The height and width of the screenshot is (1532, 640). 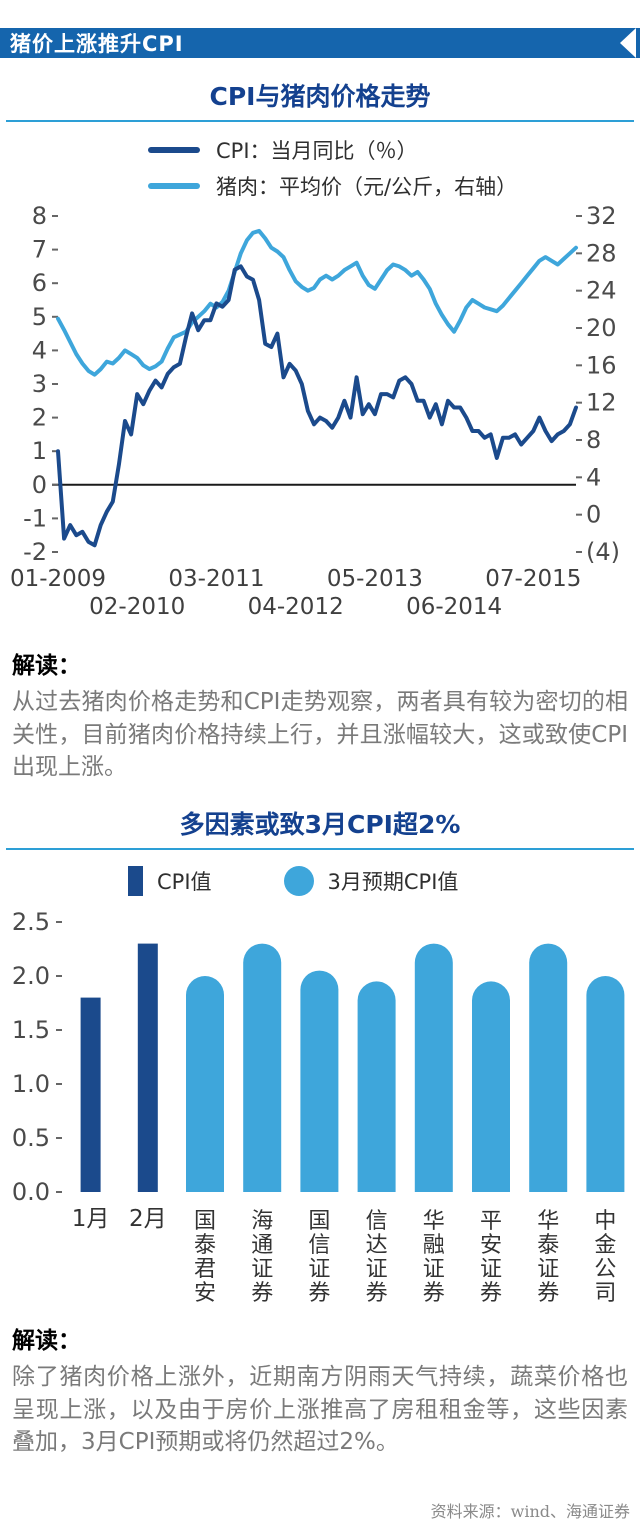 I want to click on pork-line-swatch, so click(x=174, y=186).